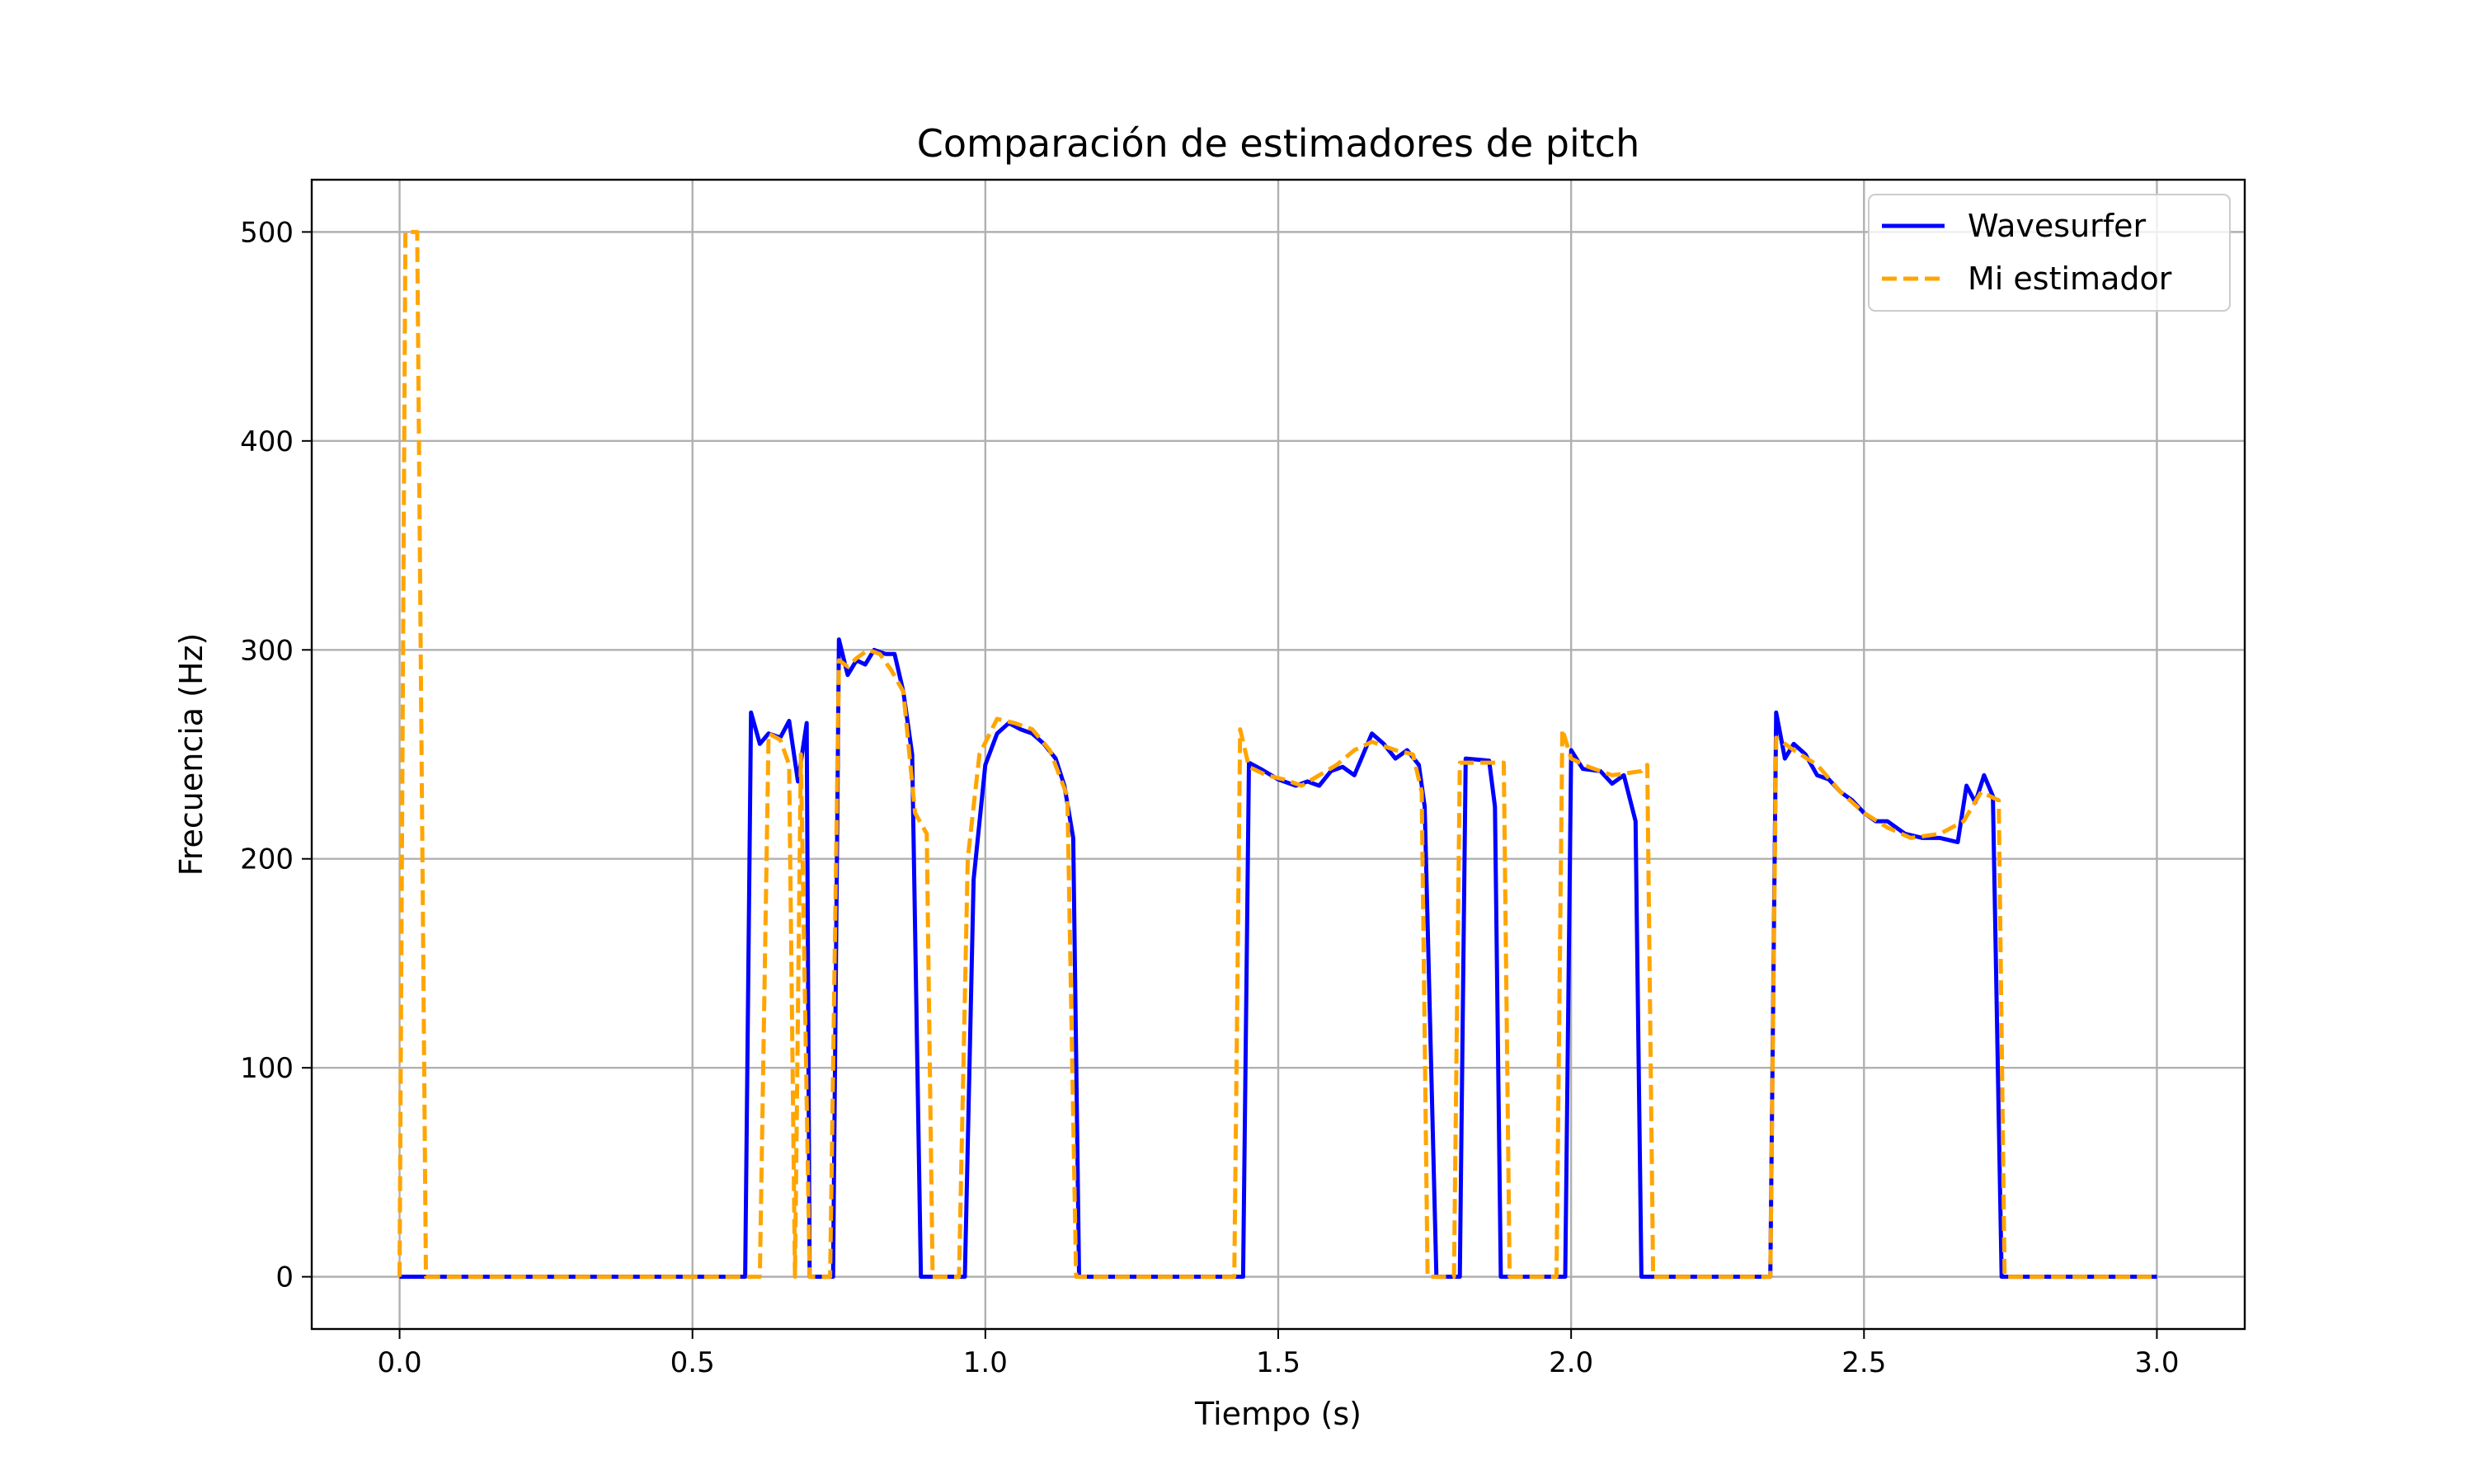 The height and width of the screenshot is (1484, 2474). I want to click on x-tick-label: 2.0, so click(1571, 1362).